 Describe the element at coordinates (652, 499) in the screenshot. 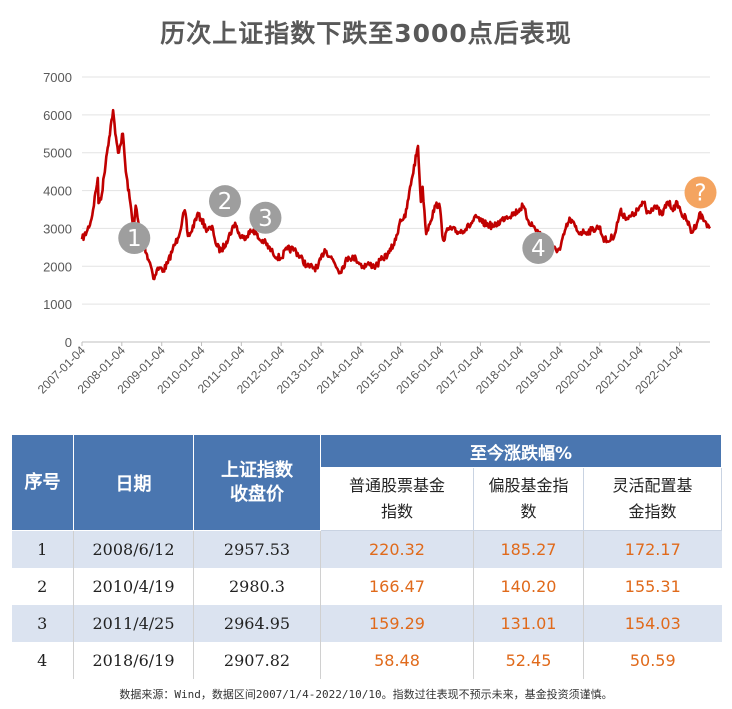

I see `sub-header-3: 灵活配置基金指数` at that location.